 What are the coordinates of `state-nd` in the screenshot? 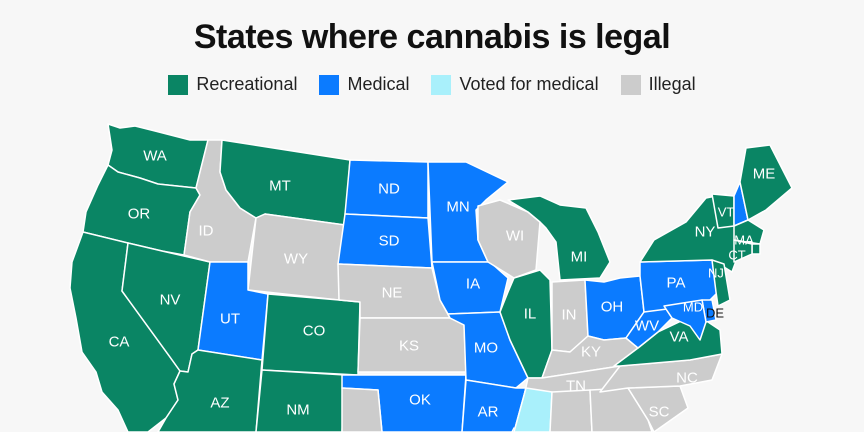 It's located at (386, 189).